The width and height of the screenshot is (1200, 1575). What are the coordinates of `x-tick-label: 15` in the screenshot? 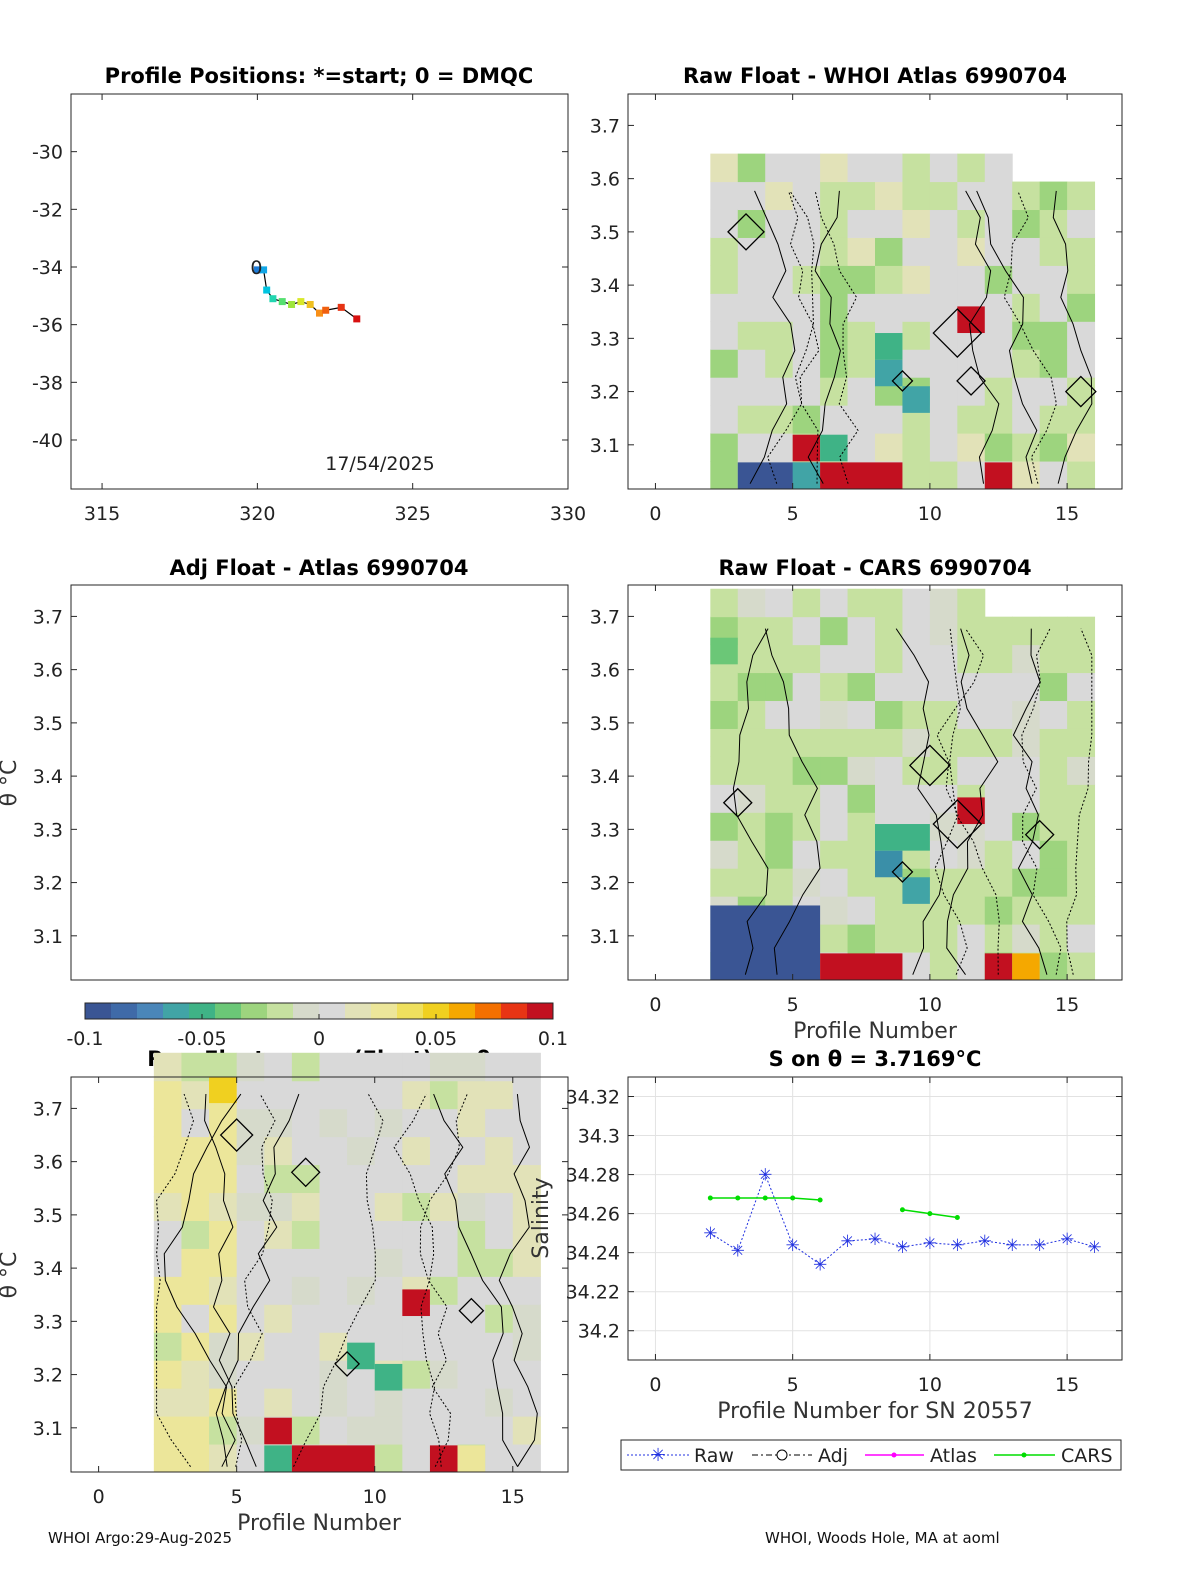 It's located at (1067, 514).